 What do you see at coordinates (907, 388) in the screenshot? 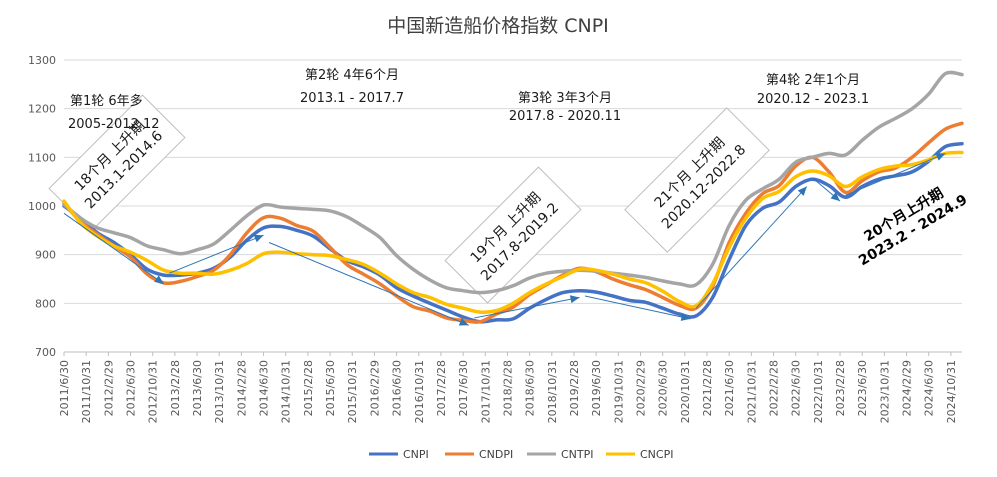
I see `x-tick-label: 2024/2/29` at bounding box center [907, 388].